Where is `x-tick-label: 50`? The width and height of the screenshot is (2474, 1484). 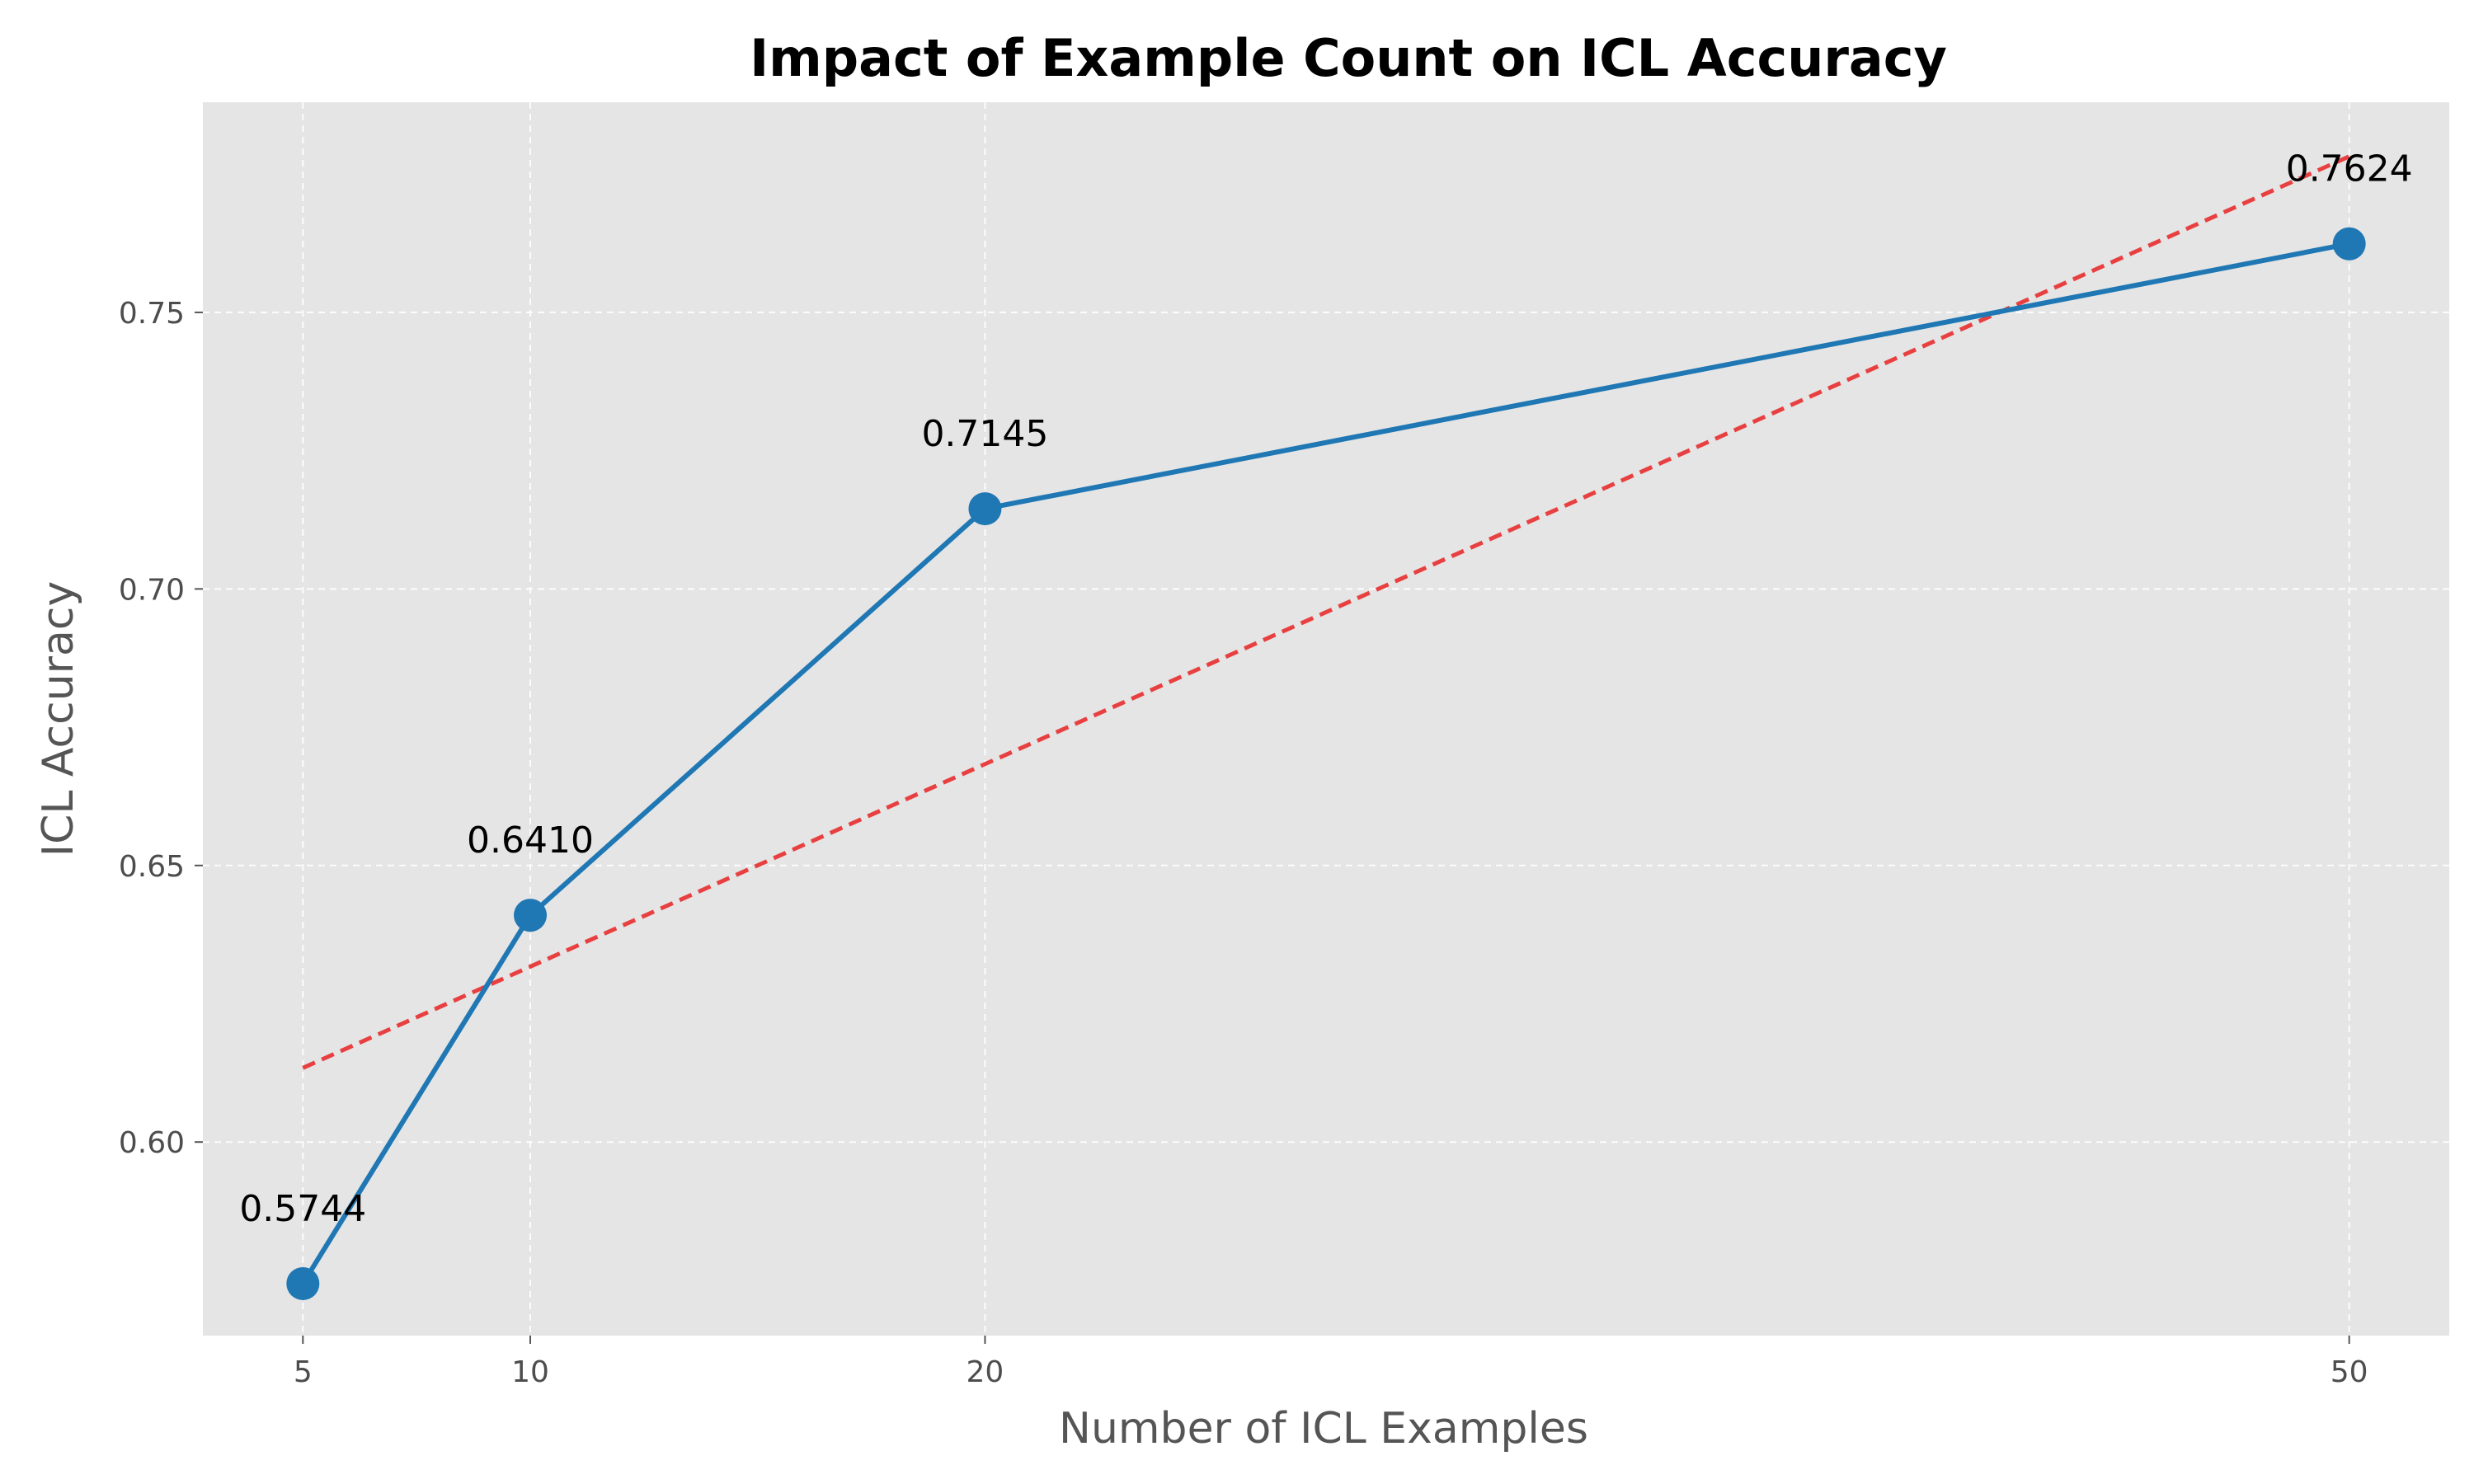
x-tick-label: 50 is located at coordinates (2349, 1372).